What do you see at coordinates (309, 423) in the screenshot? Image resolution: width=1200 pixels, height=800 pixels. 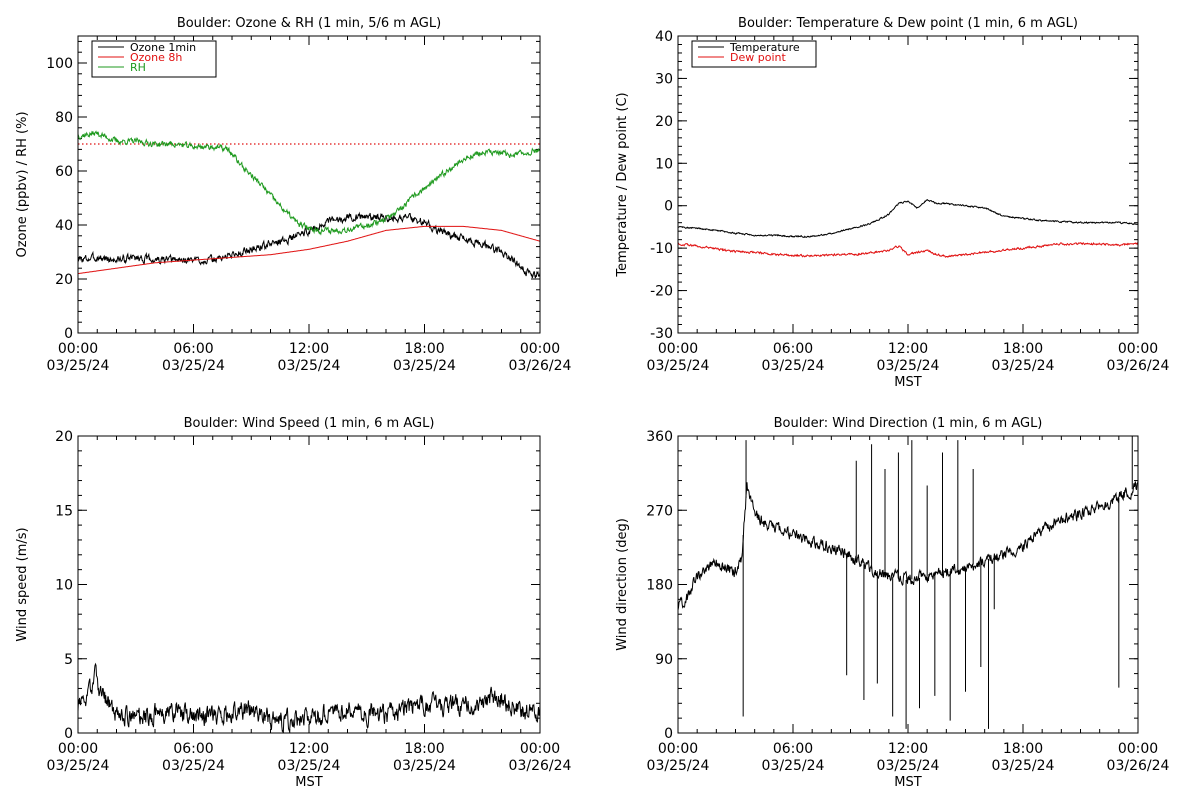 I see `chart-title: Boulder: Wind Speed (1 min, 6 m AGL)` at bounding box center [309, 423].